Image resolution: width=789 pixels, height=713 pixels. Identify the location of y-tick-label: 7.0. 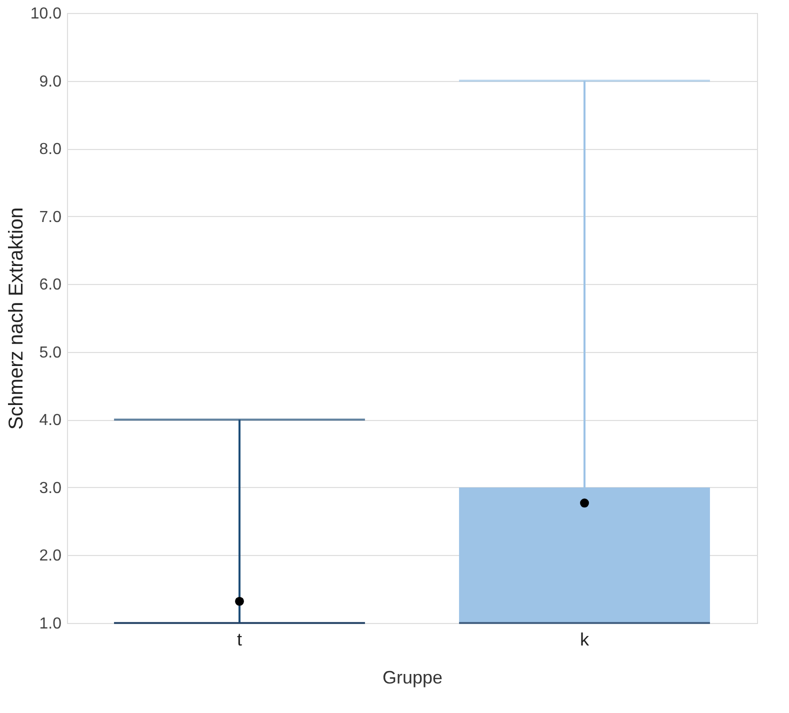
(50, 217).